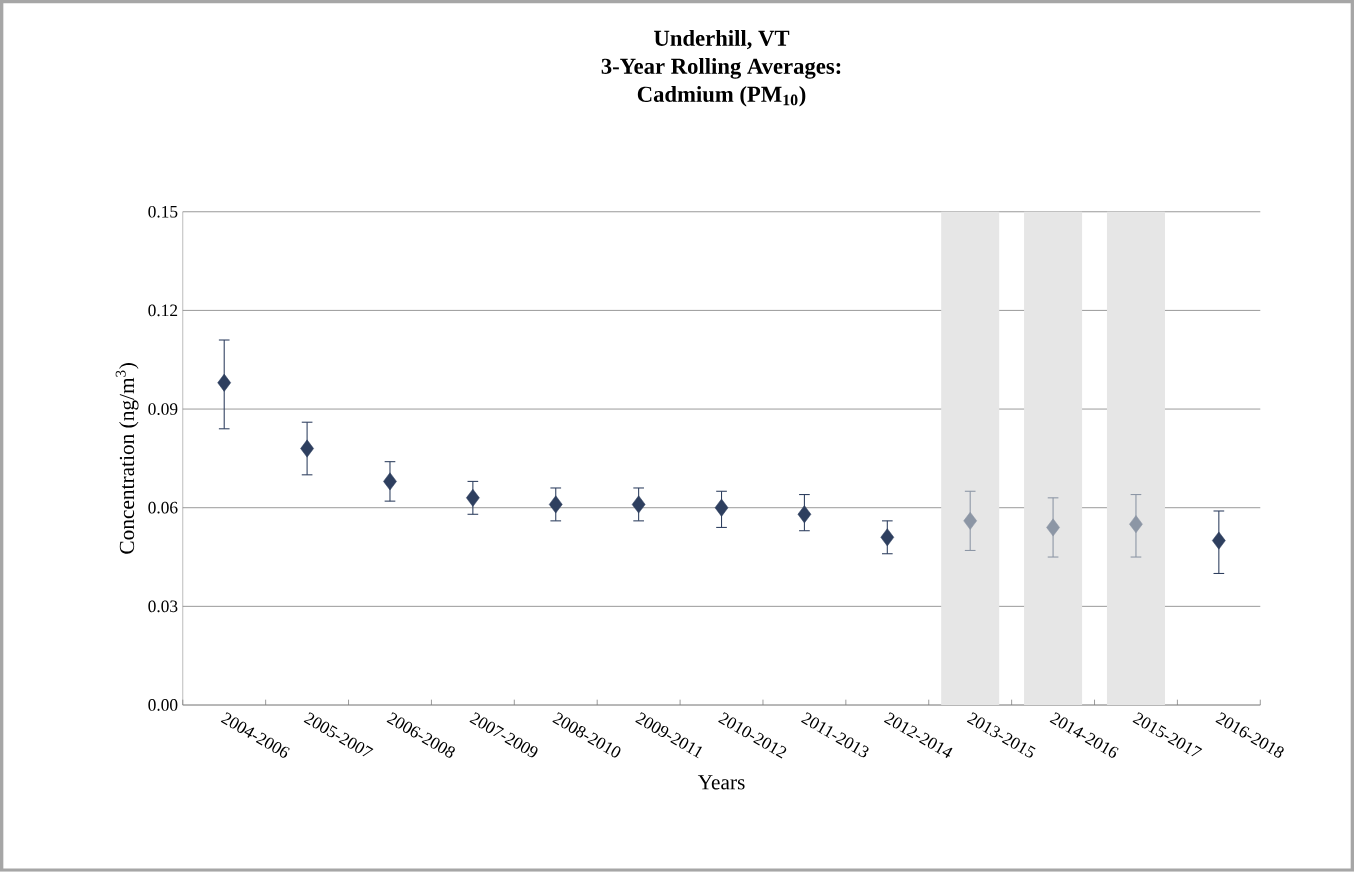 The height and width of the screenshot is (872, 1354). What do you see at coordinates (721, 68) in the screenshot?
I see `chart-title: Underhill, VT 3-Year Rolling Averages: Cadmium (PM$_{10}$)` at bounding box center [721, 68].